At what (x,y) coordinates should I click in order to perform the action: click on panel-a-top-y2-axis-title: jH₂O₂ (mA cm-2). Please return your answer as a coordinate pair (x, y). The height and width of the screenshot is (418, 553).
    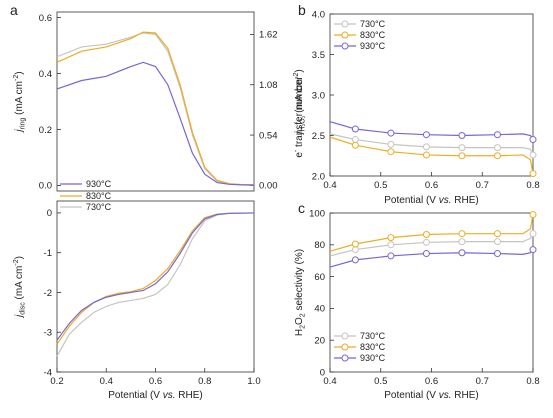
    Looking at the image, I should click on (300, 102).